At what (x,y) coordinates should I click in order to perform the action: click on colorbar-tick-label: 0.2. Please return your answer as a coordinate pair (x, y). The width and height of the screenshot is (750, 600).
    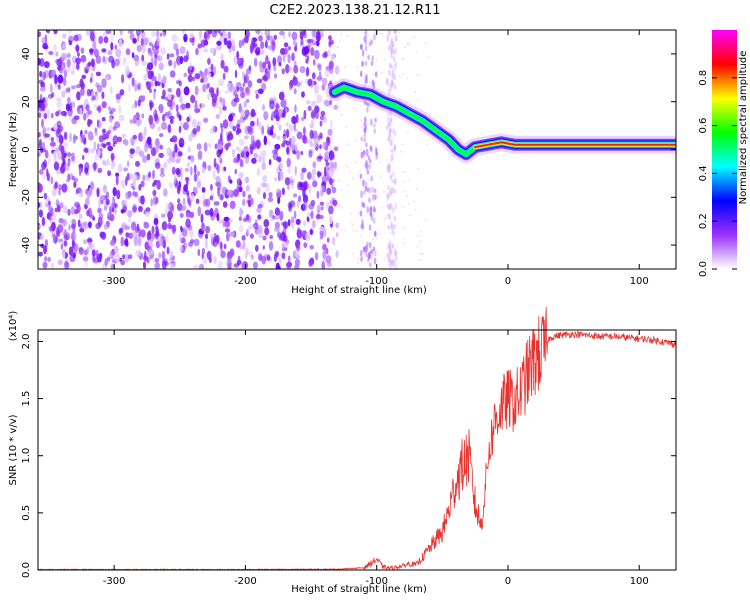
    Looking at the image, I should click on (703, 221).